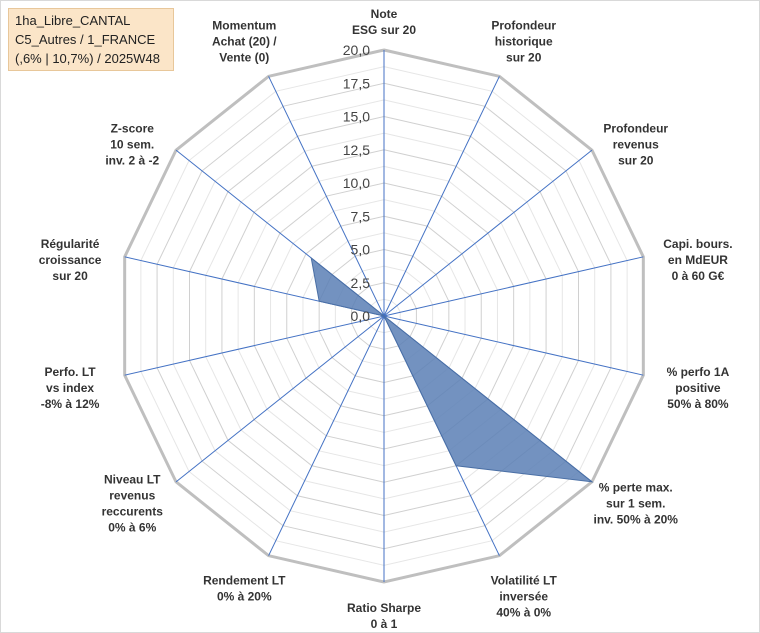 The width and height of the screenshot is (760, 633). I want to click on axis-label-line: Régularité, so click(70, 244).